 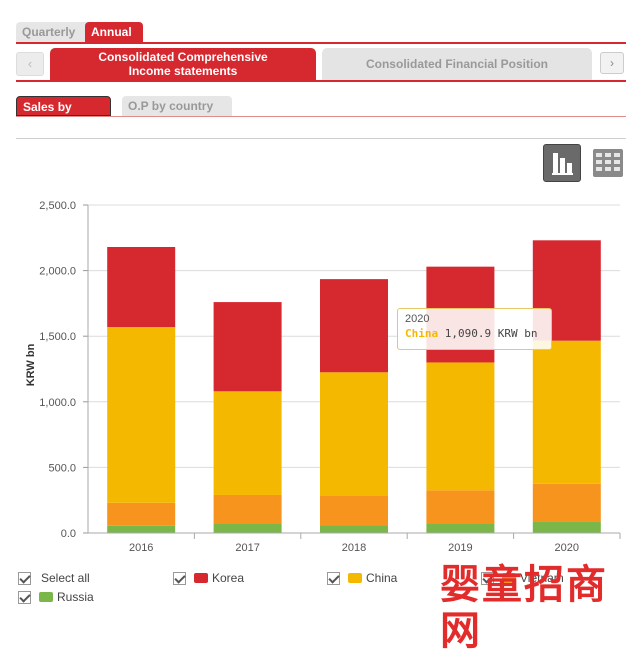 I want to click on bar-china-2018, so click(x=354, y=434).